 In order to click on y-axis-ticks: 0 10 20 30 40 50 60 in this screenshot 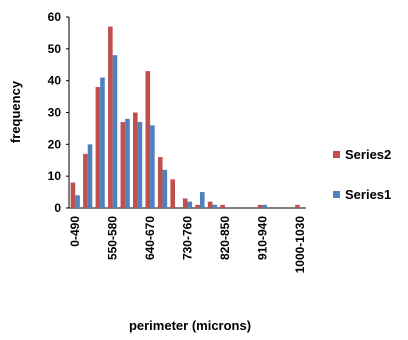, I will do `click(58, 112)`.